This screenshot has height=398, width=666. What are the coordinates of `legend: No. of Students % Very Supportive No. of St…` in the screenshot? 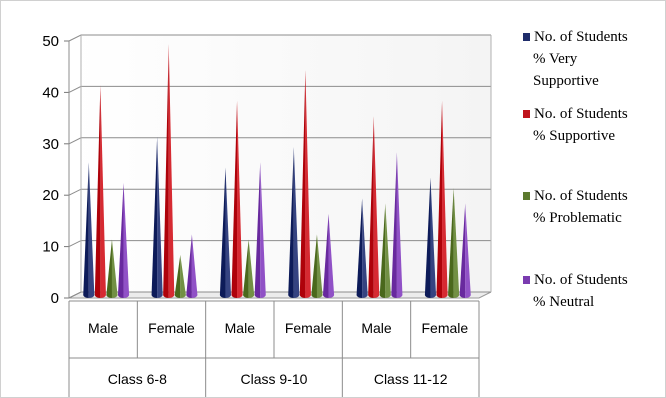 It's located at (575, 169).